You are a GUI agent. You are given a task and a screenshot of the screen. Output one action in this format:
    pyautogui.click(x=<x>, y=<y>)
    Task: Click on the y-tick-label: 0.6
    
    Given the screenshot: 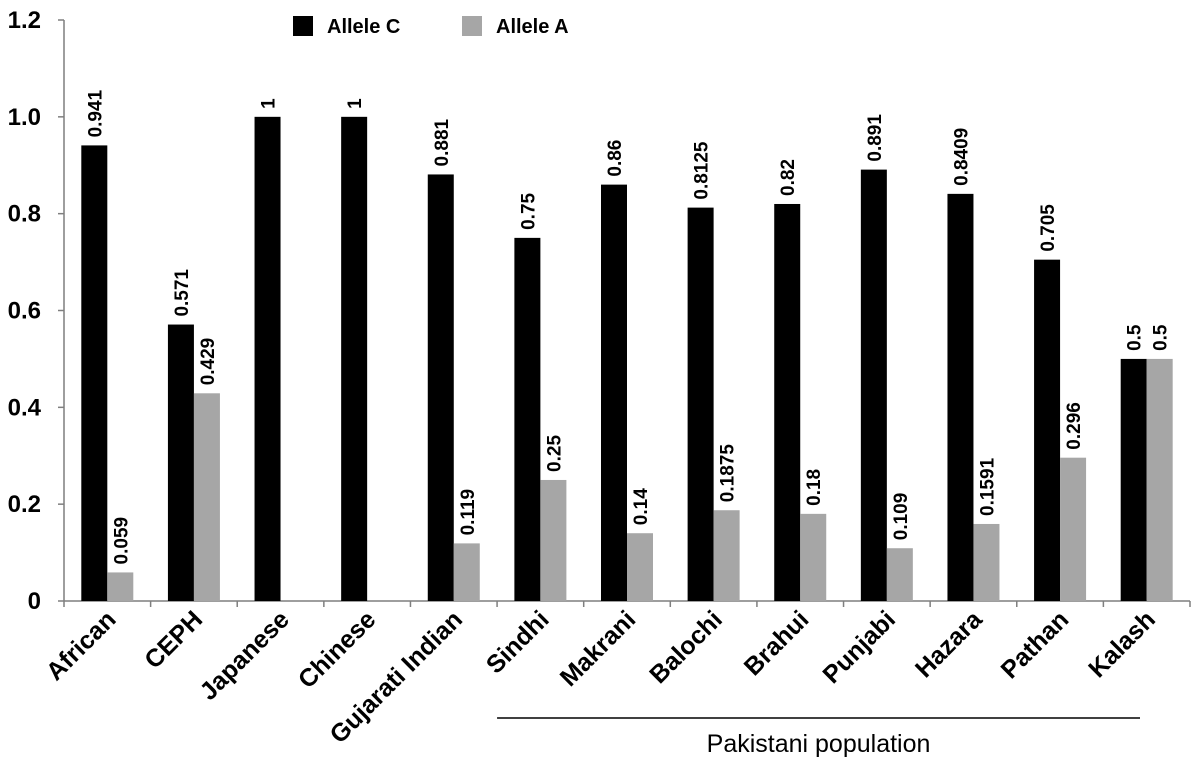 What is the action you would take?
    pyautogui.click(x=24, y=311)
    